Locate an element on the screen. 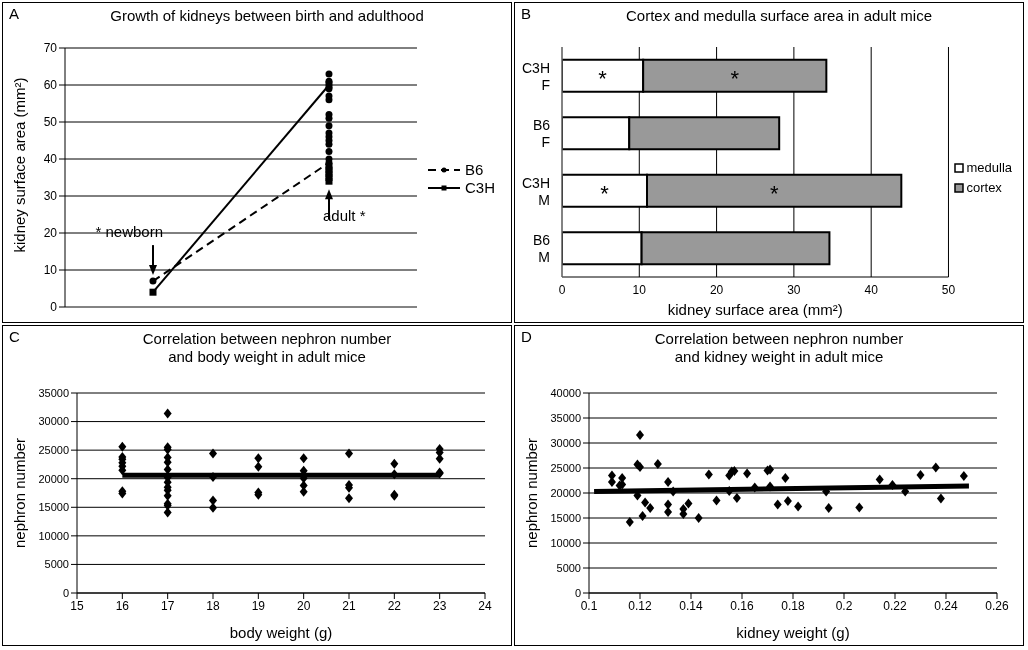 This screenshot has height=650, width=1028. x-tick-label: 0.18 is located at coordinates (793, 605).